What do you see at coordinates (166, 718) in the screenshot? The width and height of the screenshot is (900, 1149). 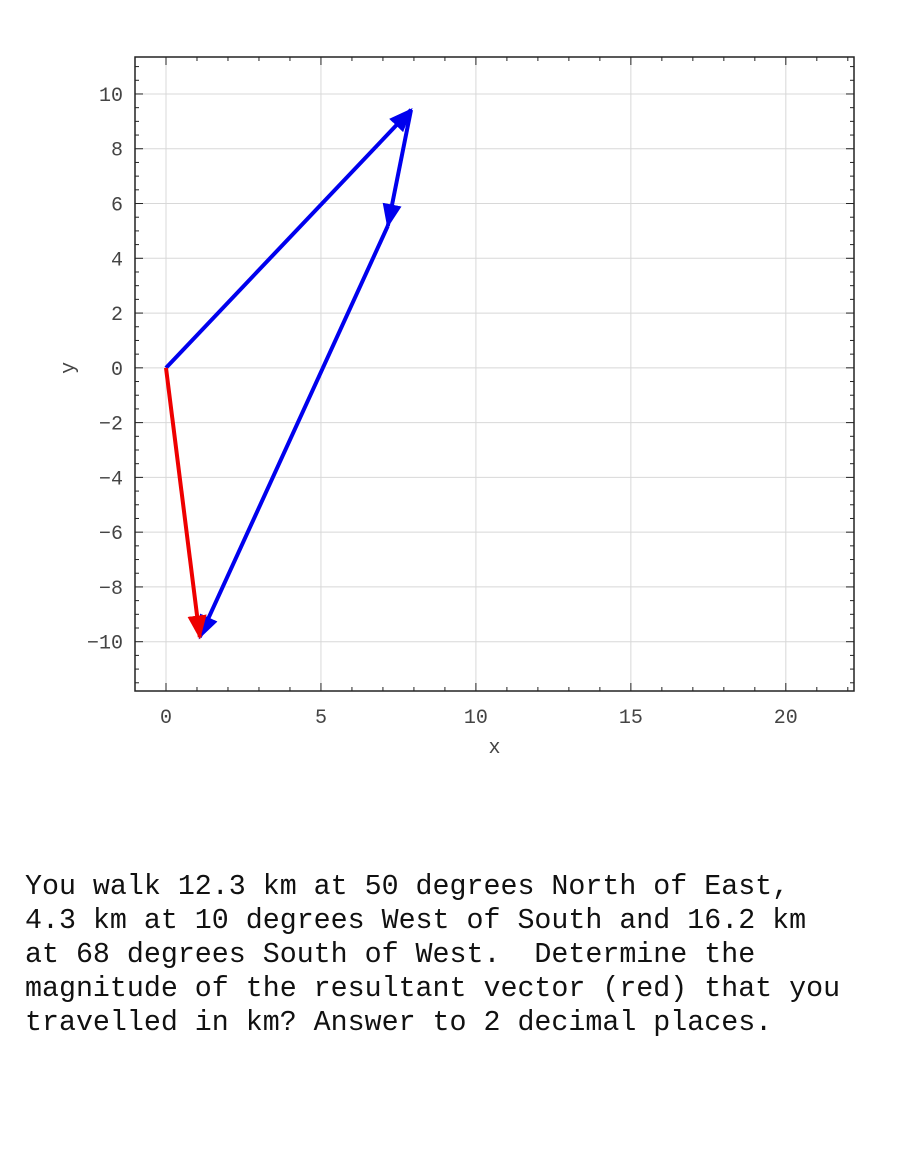 I see `x-tick-label: 0` at bounding box center [166, 718].